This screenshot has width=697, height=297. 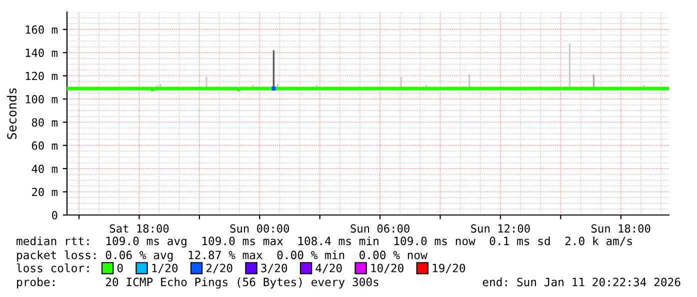 What do you see at coordinates (45, 192) in the screenshot?
I see `y-tick-label: 20 m` at bounding box center [45, 192].